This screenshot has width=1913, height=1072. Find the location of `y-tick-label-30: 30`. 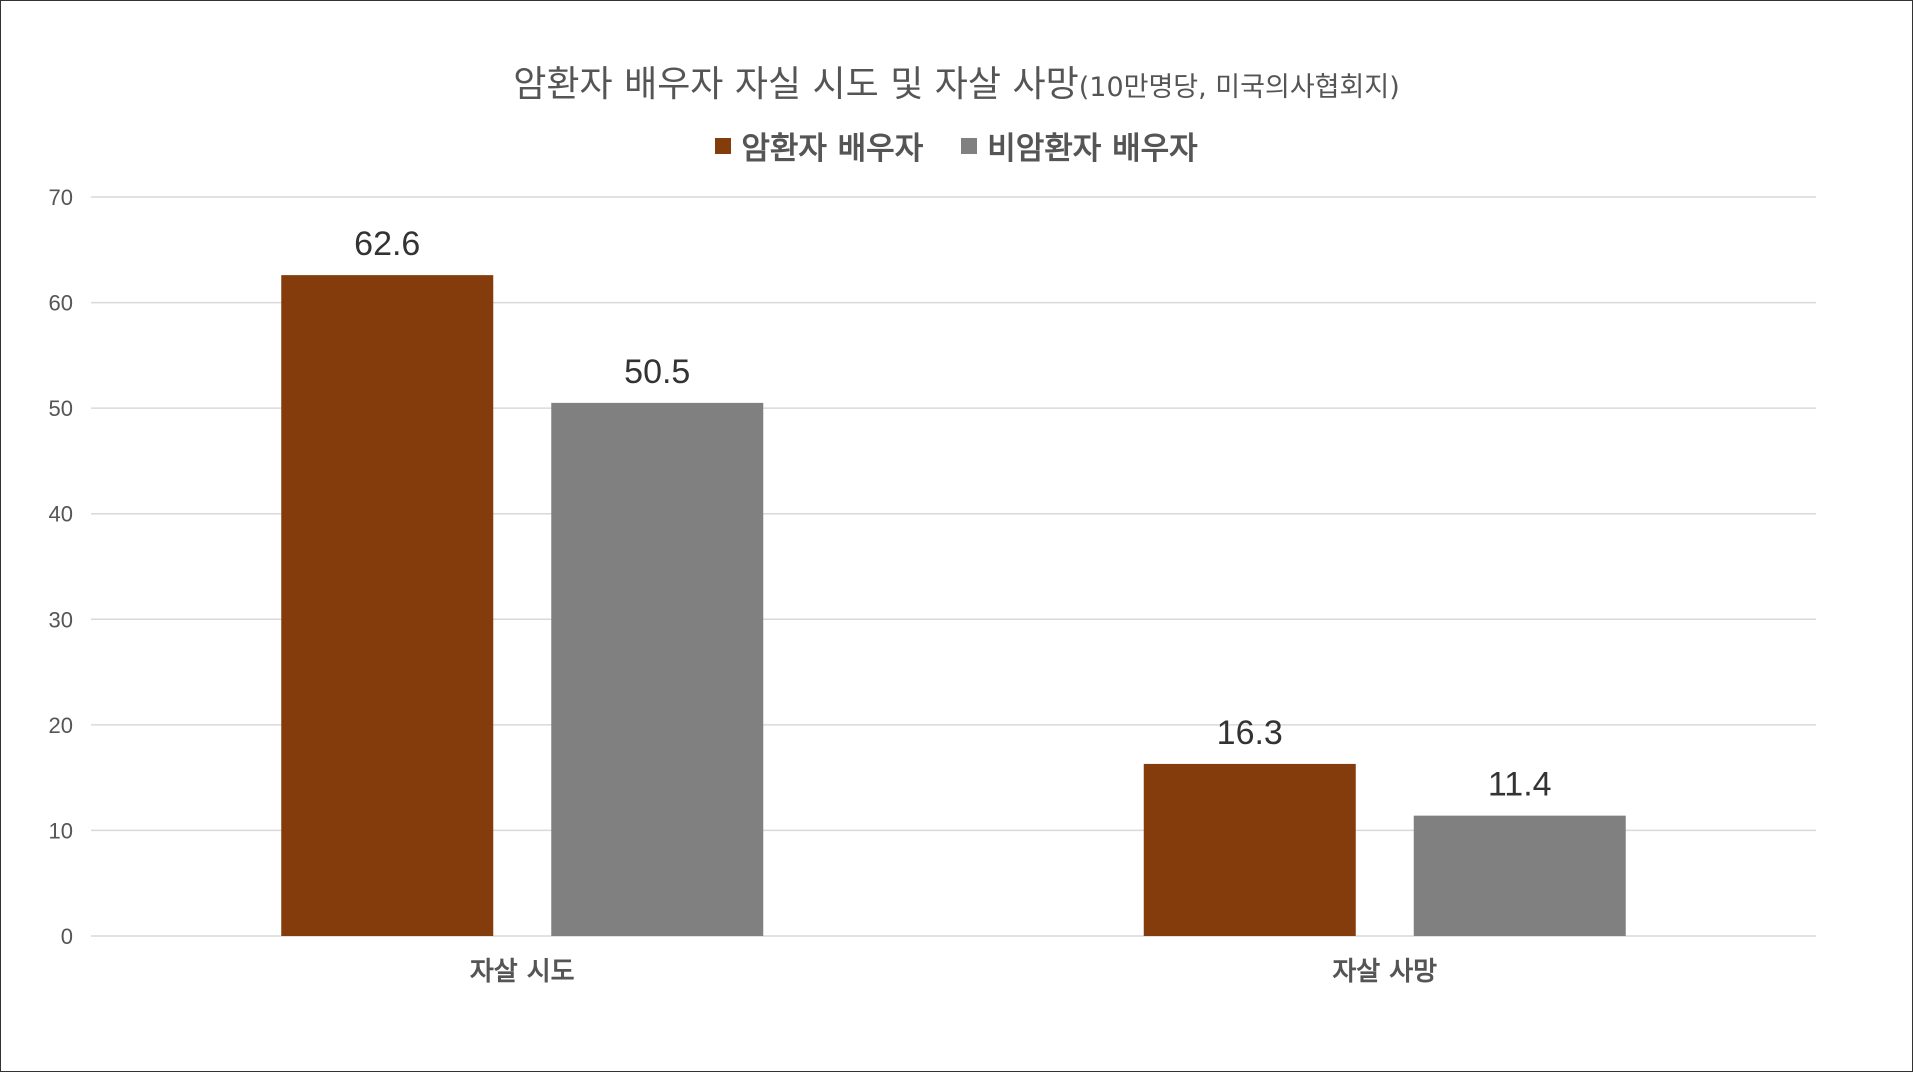

y-tick-label-30: 30 is located at coordinates (61, 619).